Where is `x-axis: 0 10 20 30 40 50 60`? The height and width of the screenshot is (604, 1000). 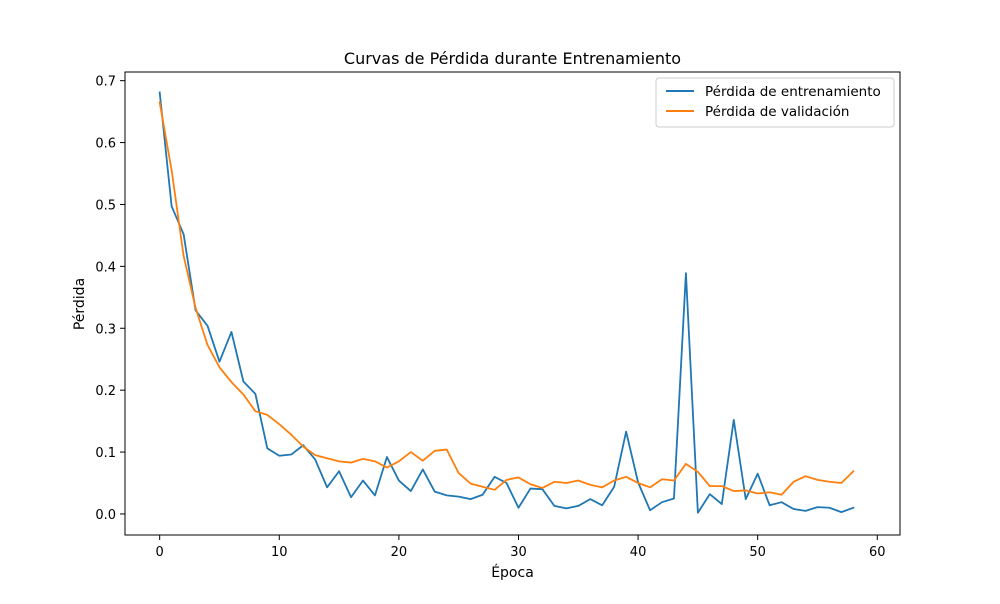 x-axis: 0 10 20 30 40 50 60 is located at coordinates (521, 547).